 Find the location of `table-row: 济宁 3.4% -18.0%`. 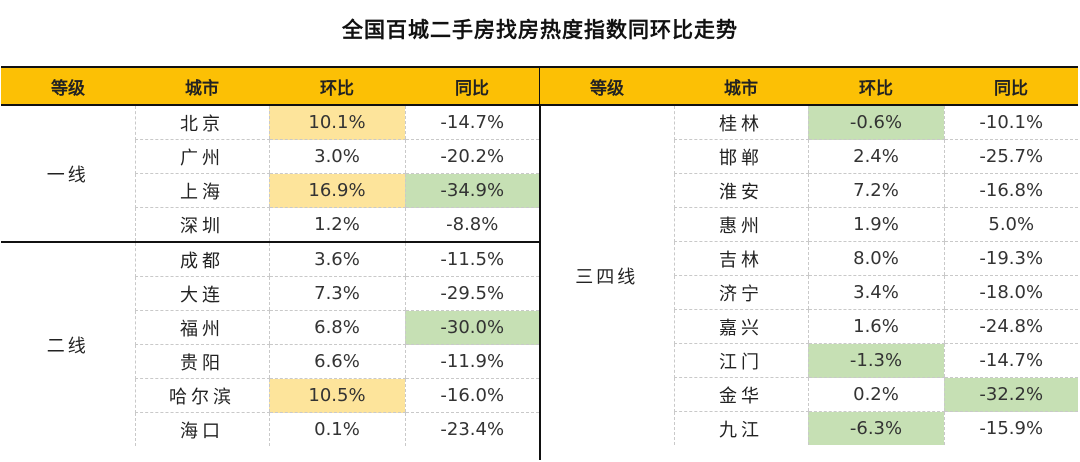

table-row: 济宁 3.4% -18.0% is located at coordinates (809, 292).